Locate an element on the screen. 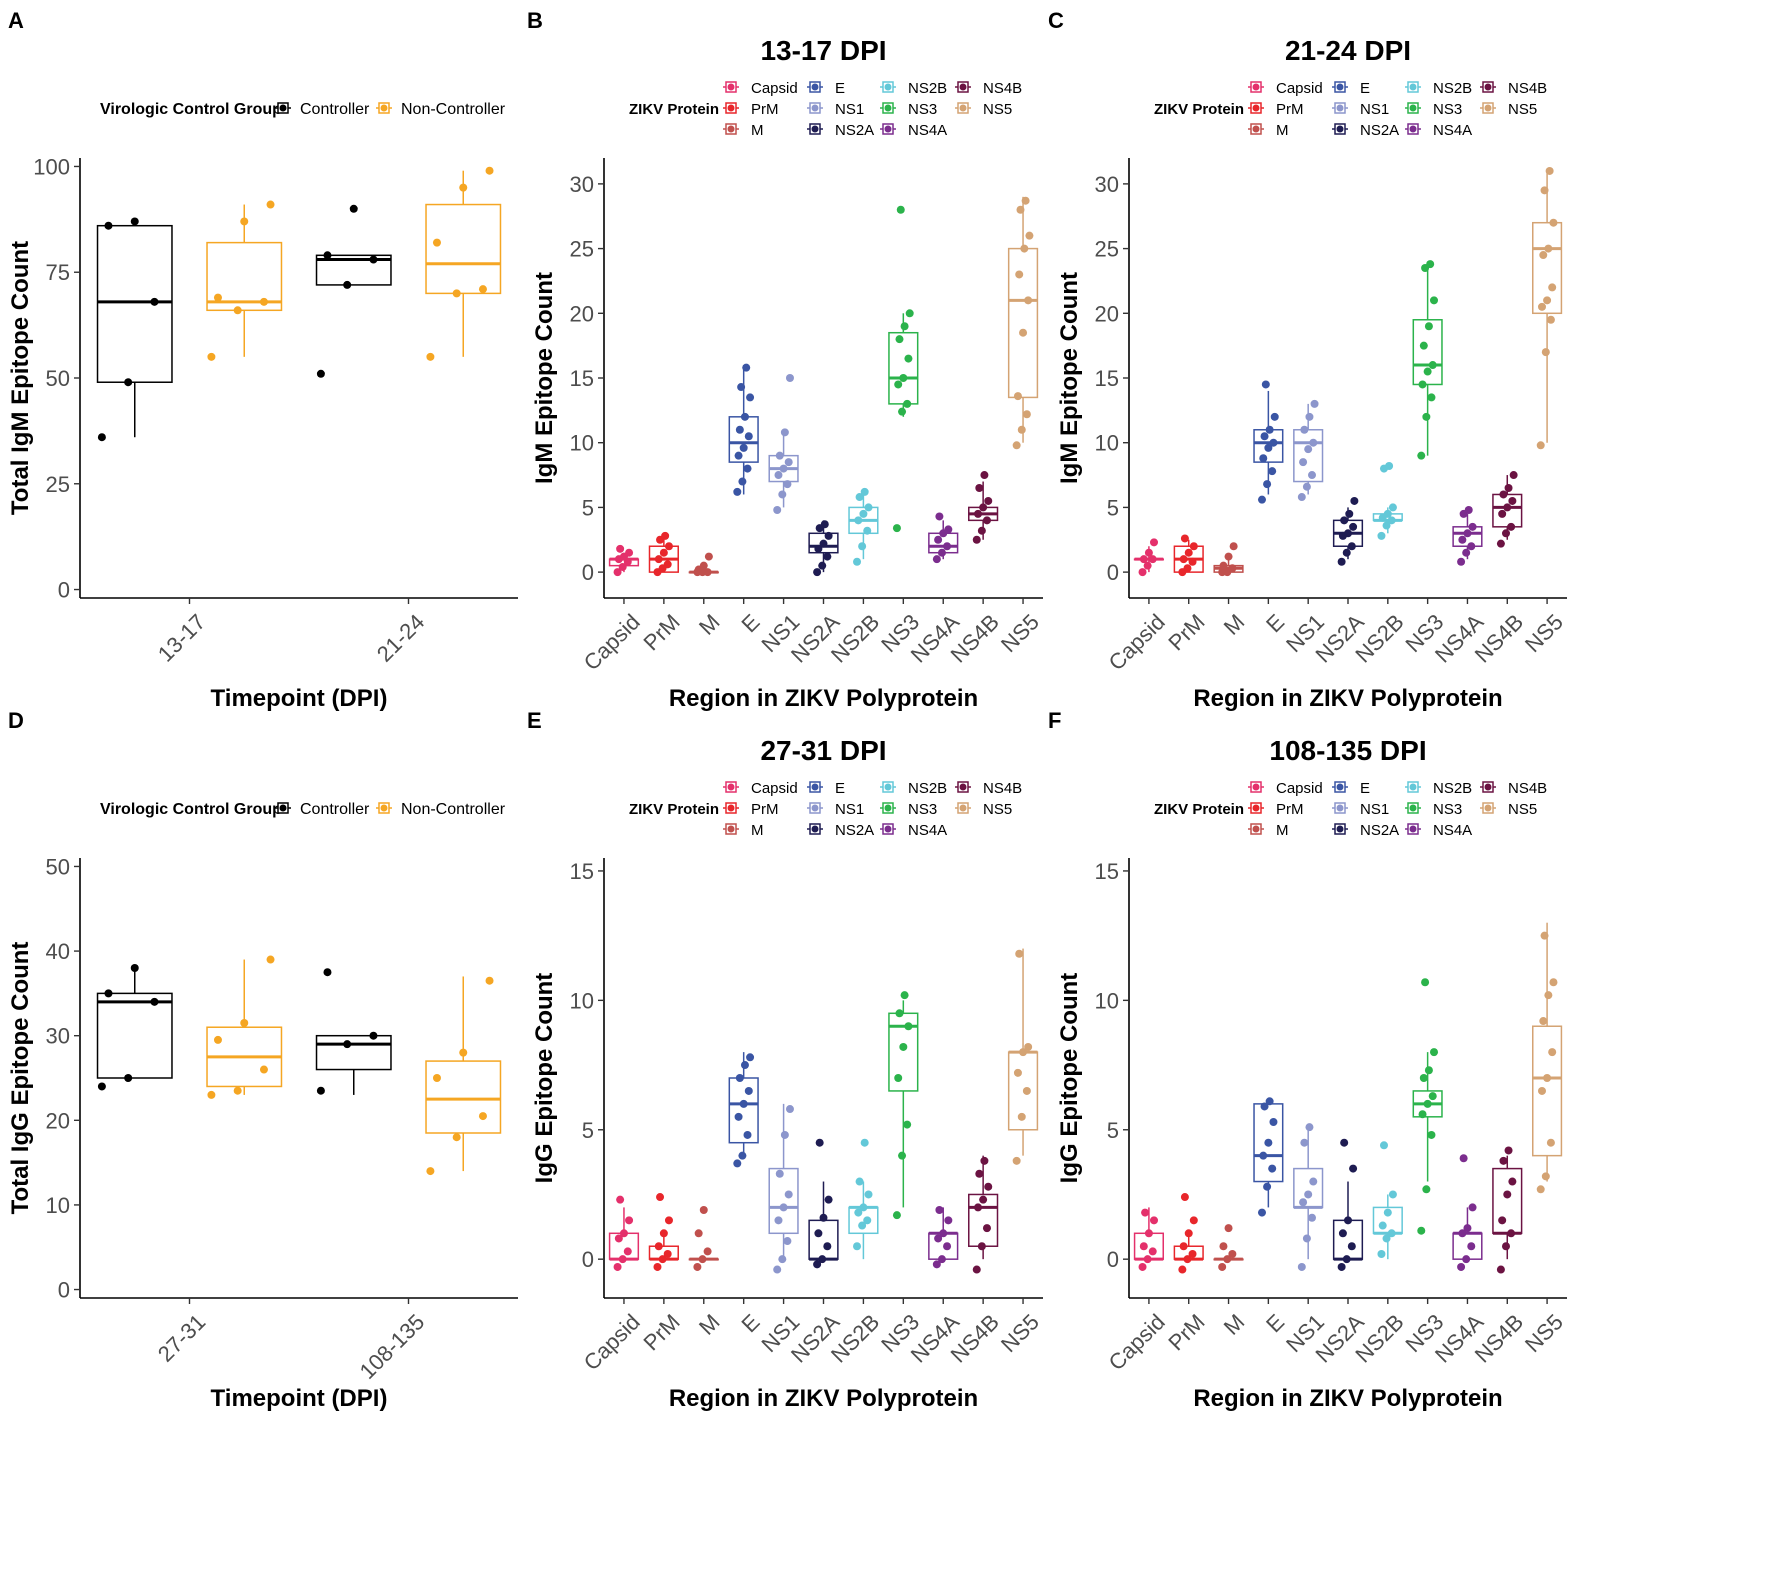 This screenshot has width=1766, height=1587. legend-label: E is located at coordinates (840, 88).